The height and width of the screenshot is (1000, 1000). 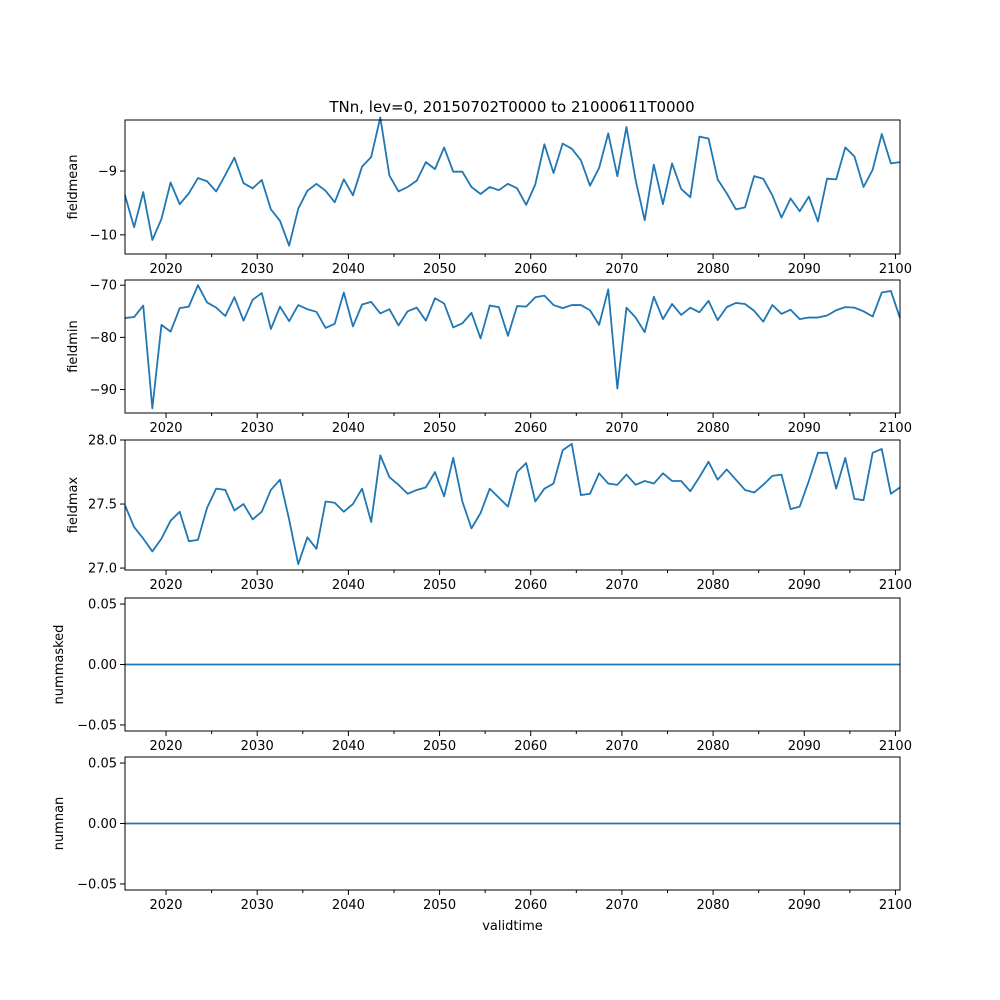 I want to click on y-axis-label-fieldmax: fieldmax, so click(x=73, y=505).